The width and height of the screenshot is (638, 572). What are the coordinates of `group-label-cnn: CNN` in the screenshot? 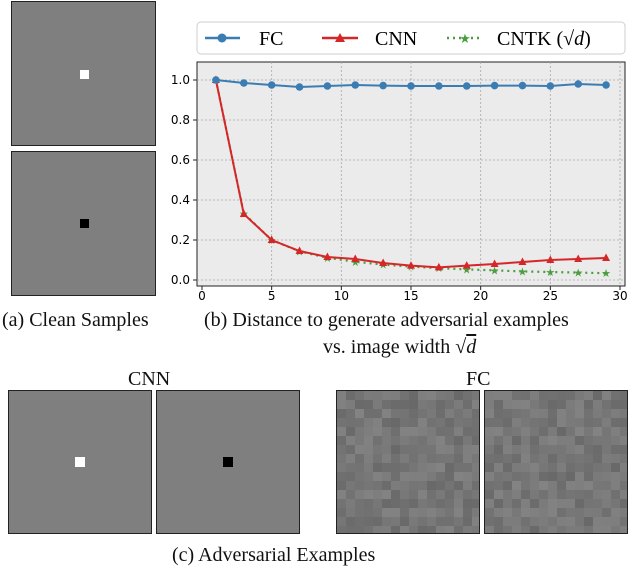 It's located at (149, 379).